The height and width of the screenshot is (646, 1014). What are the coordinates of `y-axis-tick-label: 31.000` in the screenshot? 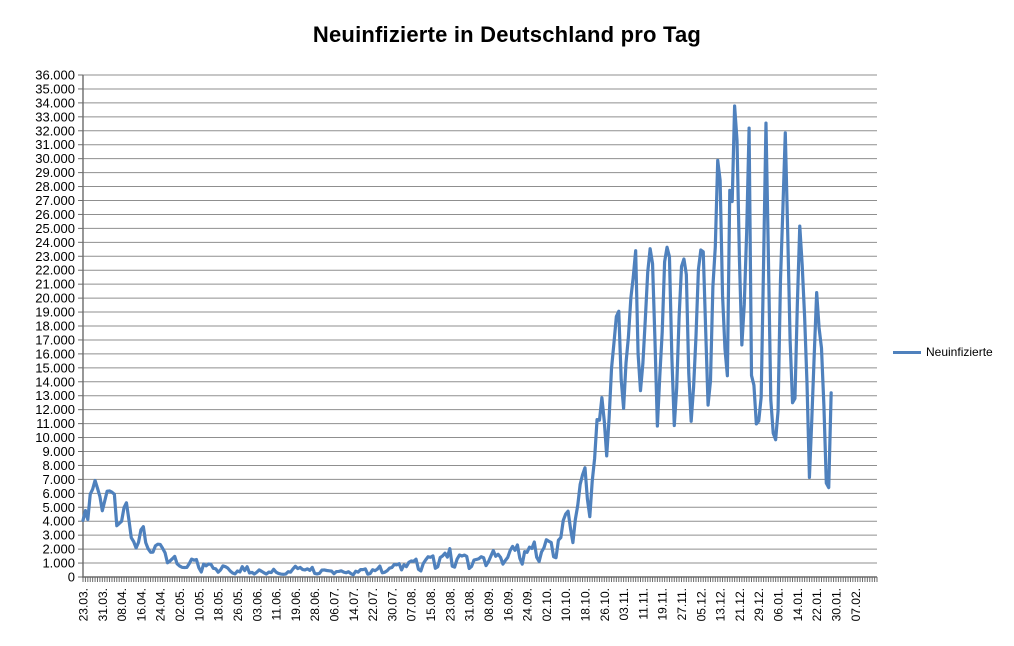 It's located at (55, 144).